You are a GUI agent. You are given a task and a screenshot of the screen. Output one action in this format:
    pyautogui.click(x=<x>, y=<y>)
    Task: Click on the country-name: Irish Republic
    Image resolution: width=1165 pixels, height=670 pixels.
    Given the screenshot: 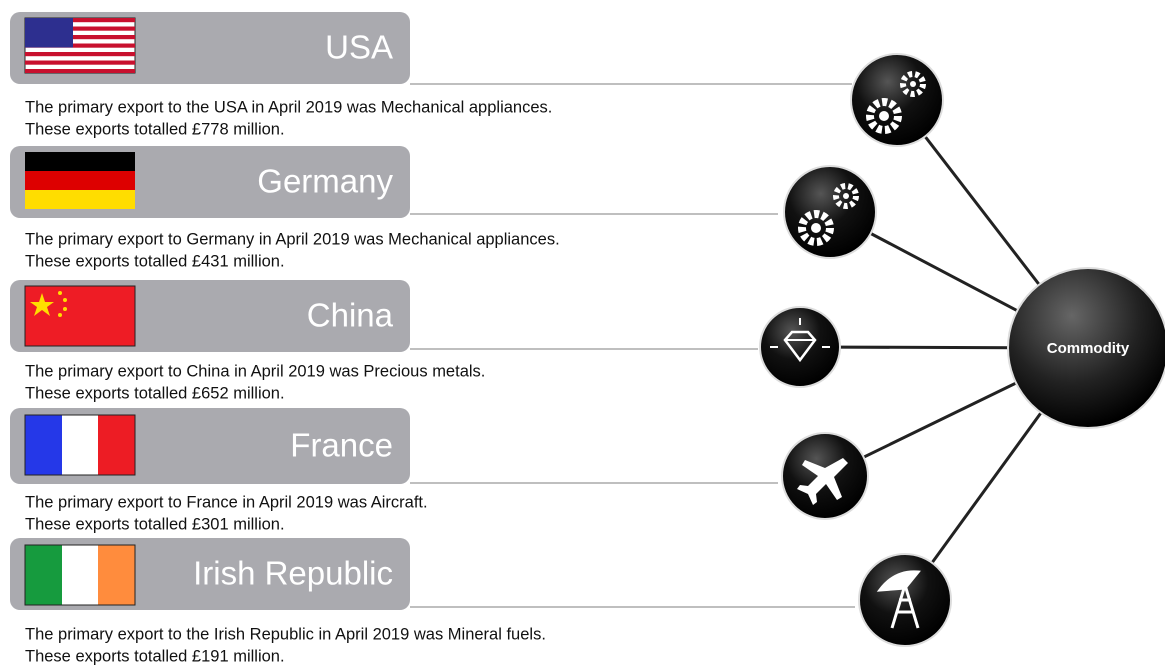 What is the action you would take?
    pyautogui.click(x=293, y=573)
    